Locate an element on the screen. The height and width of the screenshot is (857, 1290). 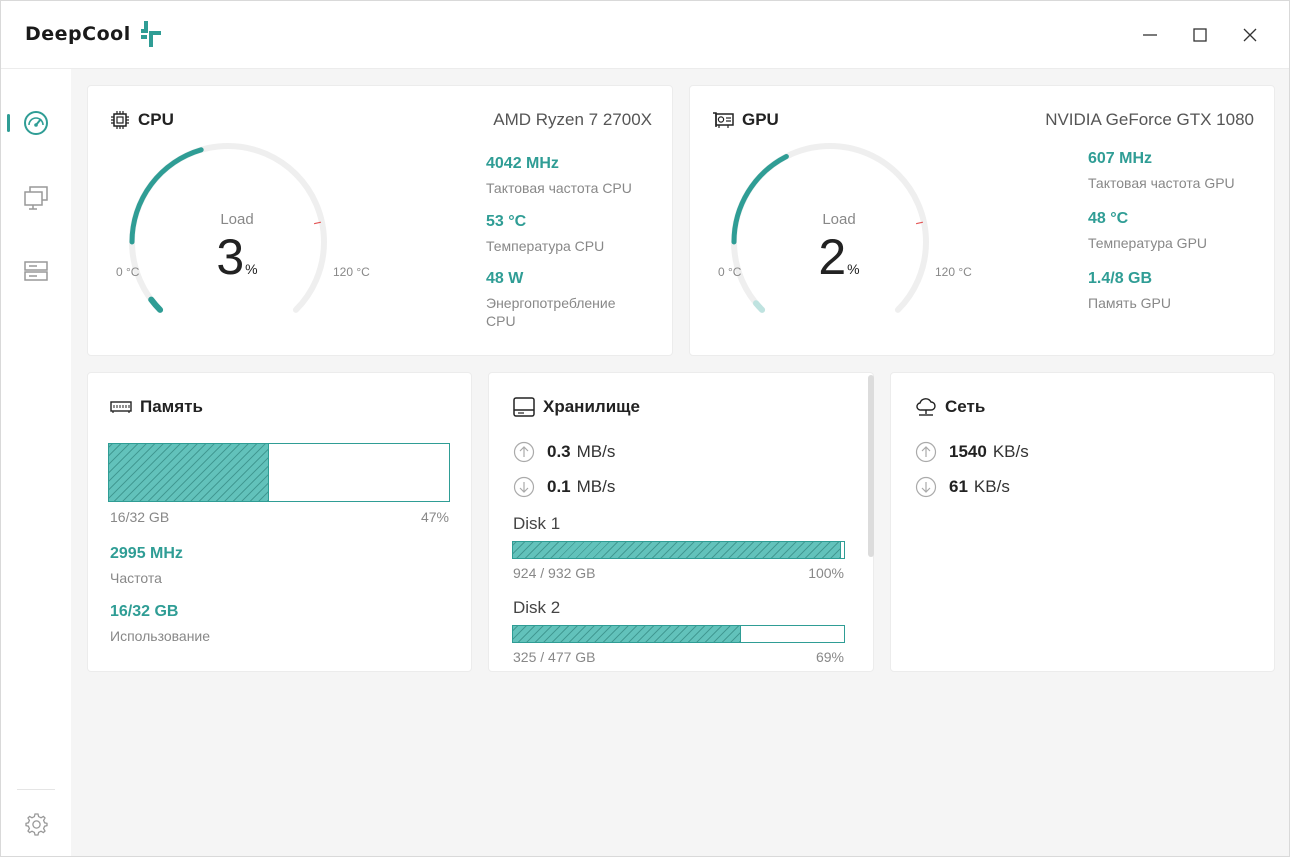
gpu-gauge-track is located at coordinates (830, 228).